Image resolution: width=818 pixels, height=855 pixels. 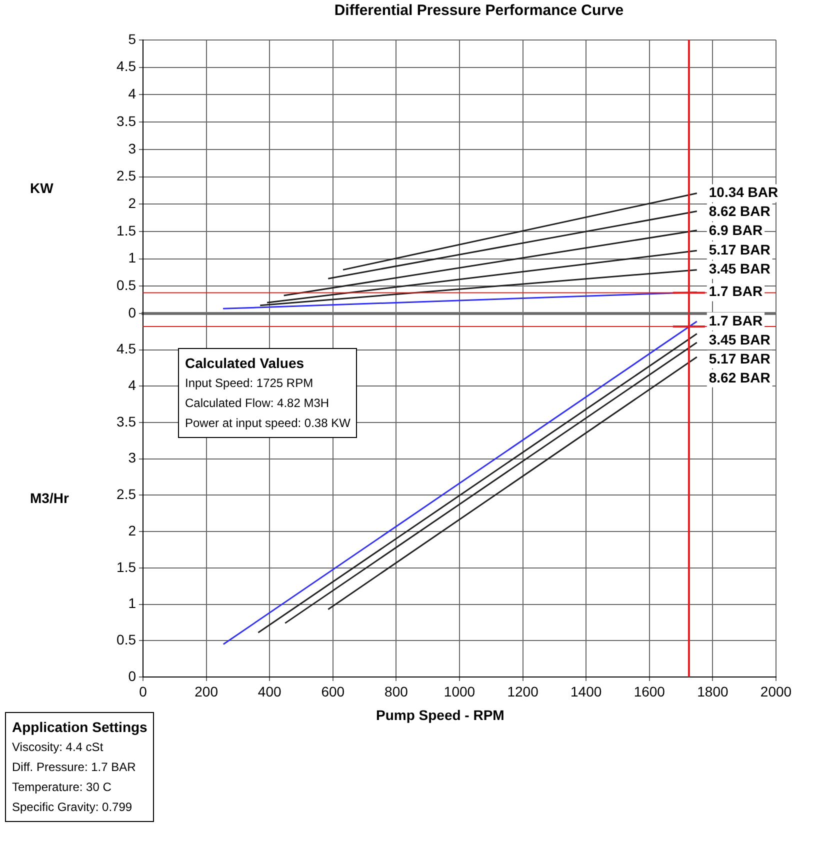 I want to click on annotation: Calculated Values, so click(x=245, y=363).